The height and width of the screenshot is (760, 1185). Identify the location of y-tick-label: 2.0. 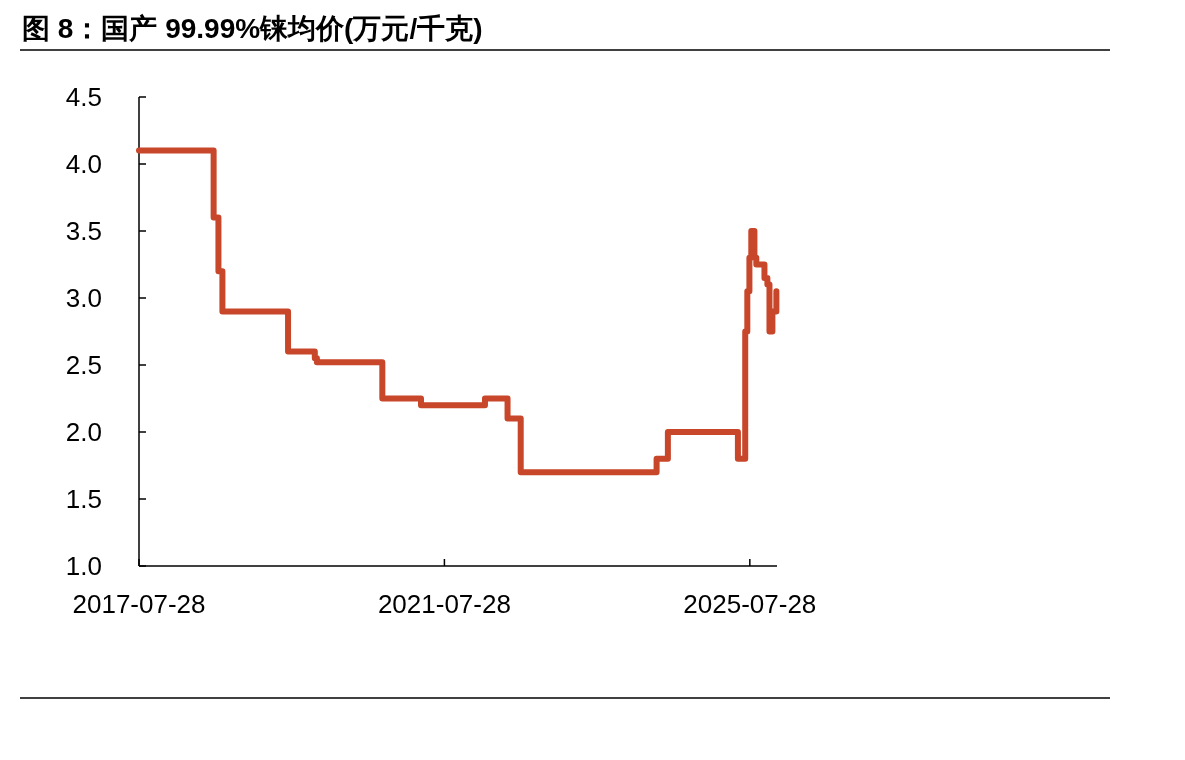
(83, 432).